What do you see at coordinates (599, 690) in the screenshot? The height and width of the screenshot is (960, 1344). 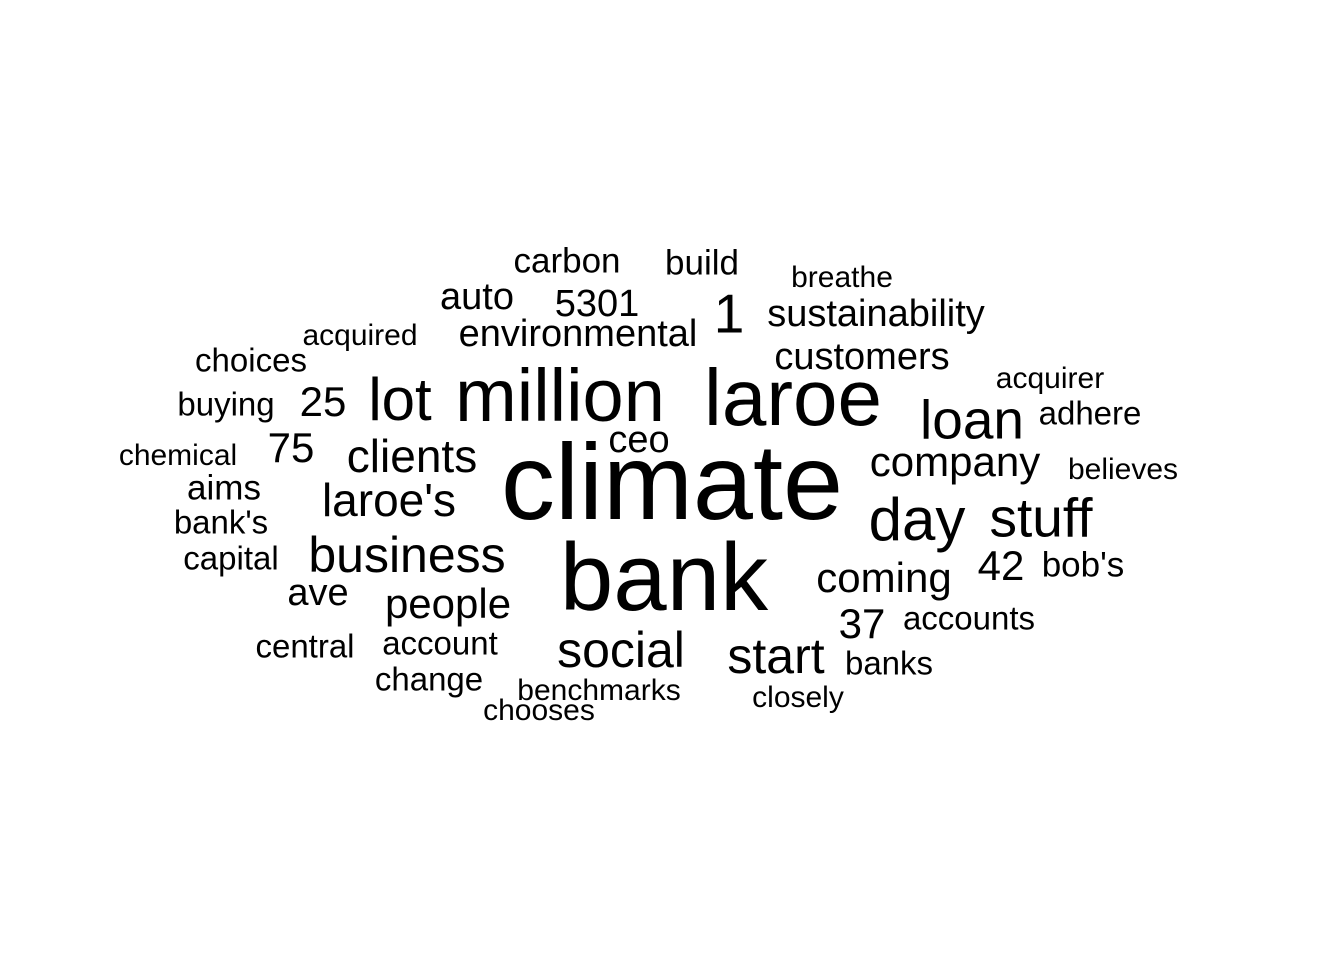 I see `word-benchmarks: benchmarks` at bounding box center [599, 690].